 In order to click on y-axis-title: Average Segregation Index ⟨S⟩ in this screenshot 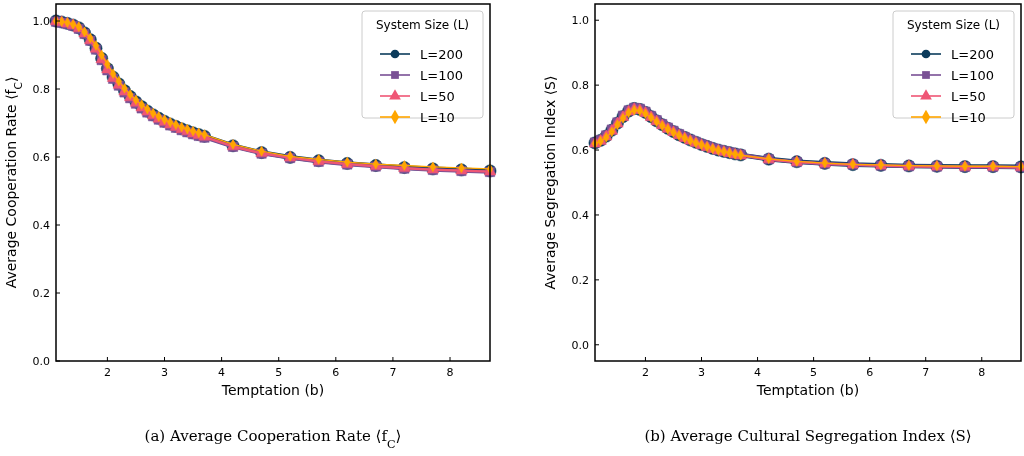, I will do `click(550, 182)`.